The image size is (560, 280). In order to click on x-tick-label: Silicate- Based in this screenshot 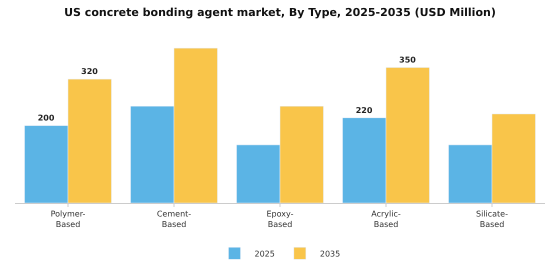, I will do `click(492, 219)`.